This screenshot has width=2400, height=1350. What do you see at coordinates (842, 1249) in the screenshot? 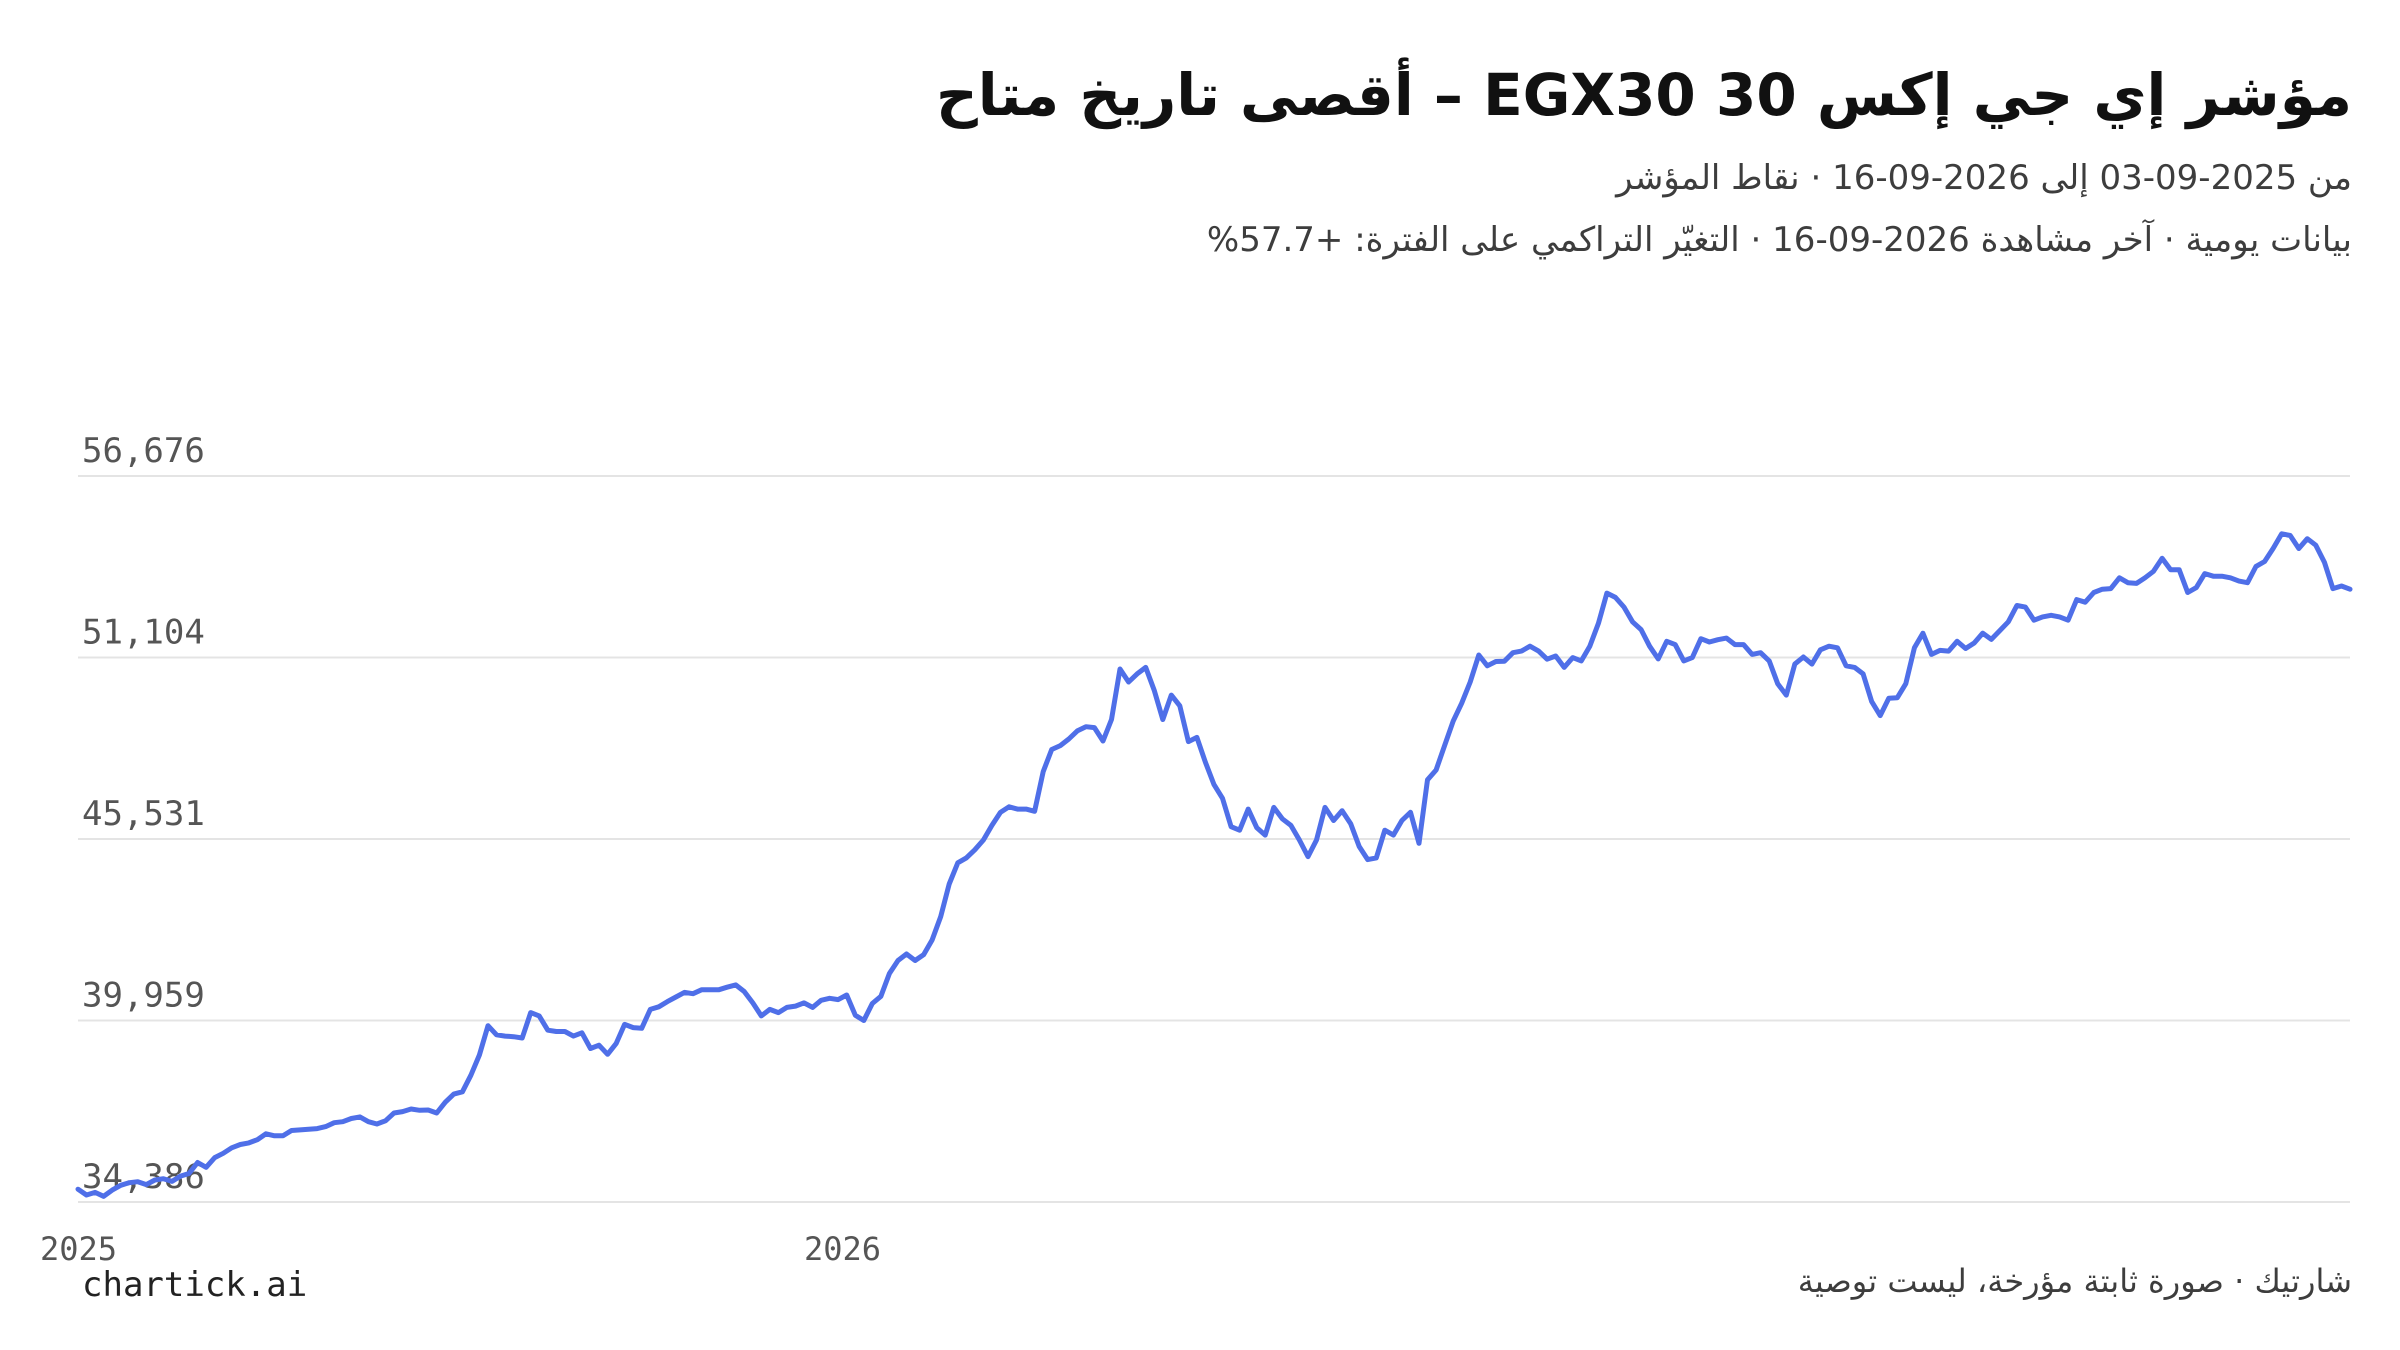
I see `x-tick-label: 2026` at bounding box center [842, 1249].